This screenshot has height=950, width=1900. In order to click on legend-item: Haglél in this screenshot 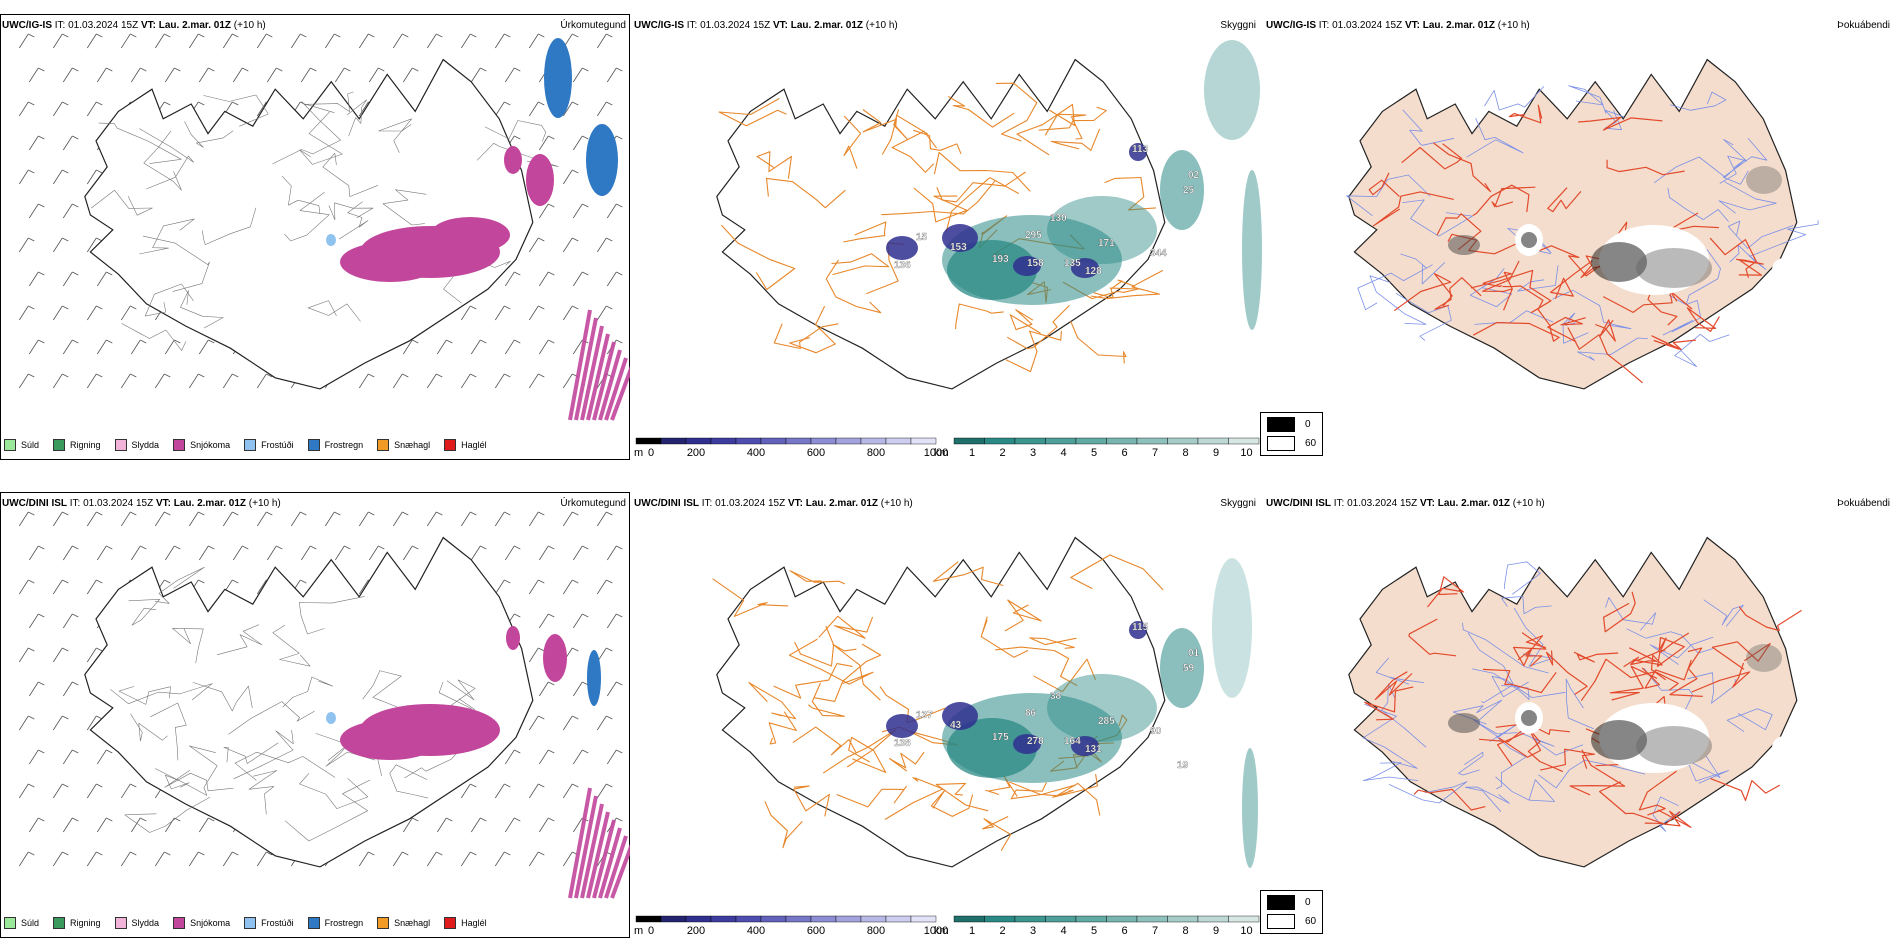, I will do `click(465, 923)`.